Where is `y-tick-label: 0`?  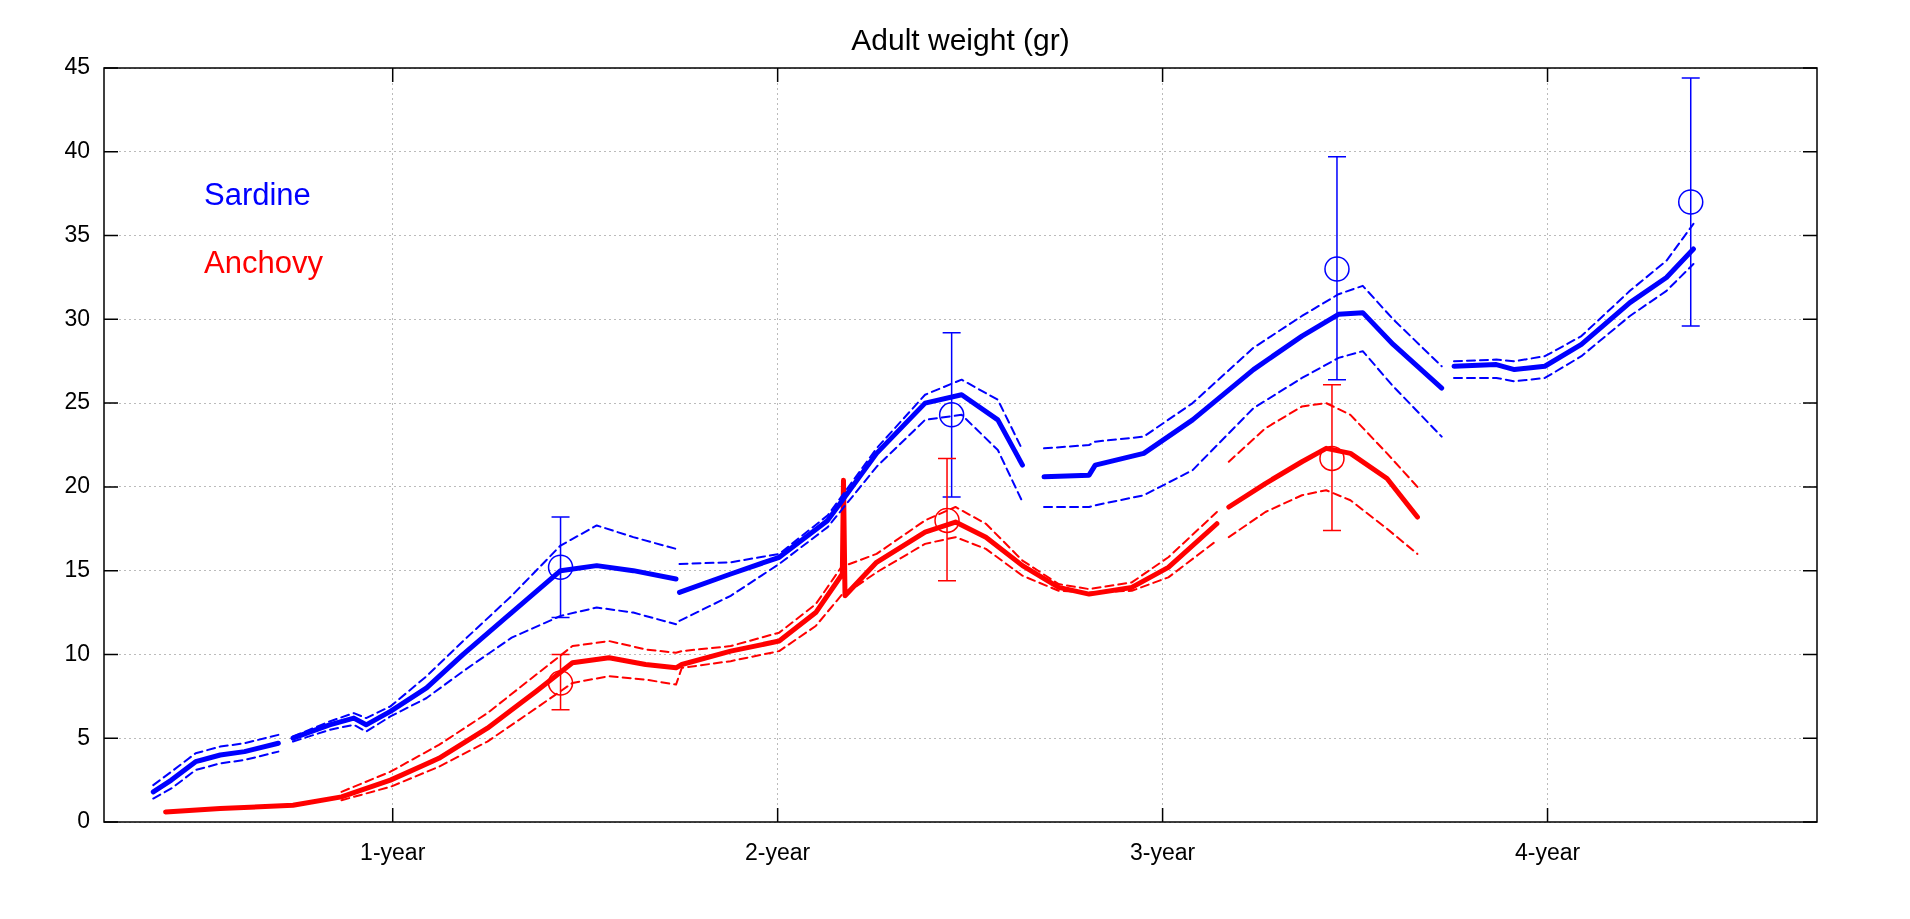 y-tick-label: 0 is located at coordinates (83, 820).